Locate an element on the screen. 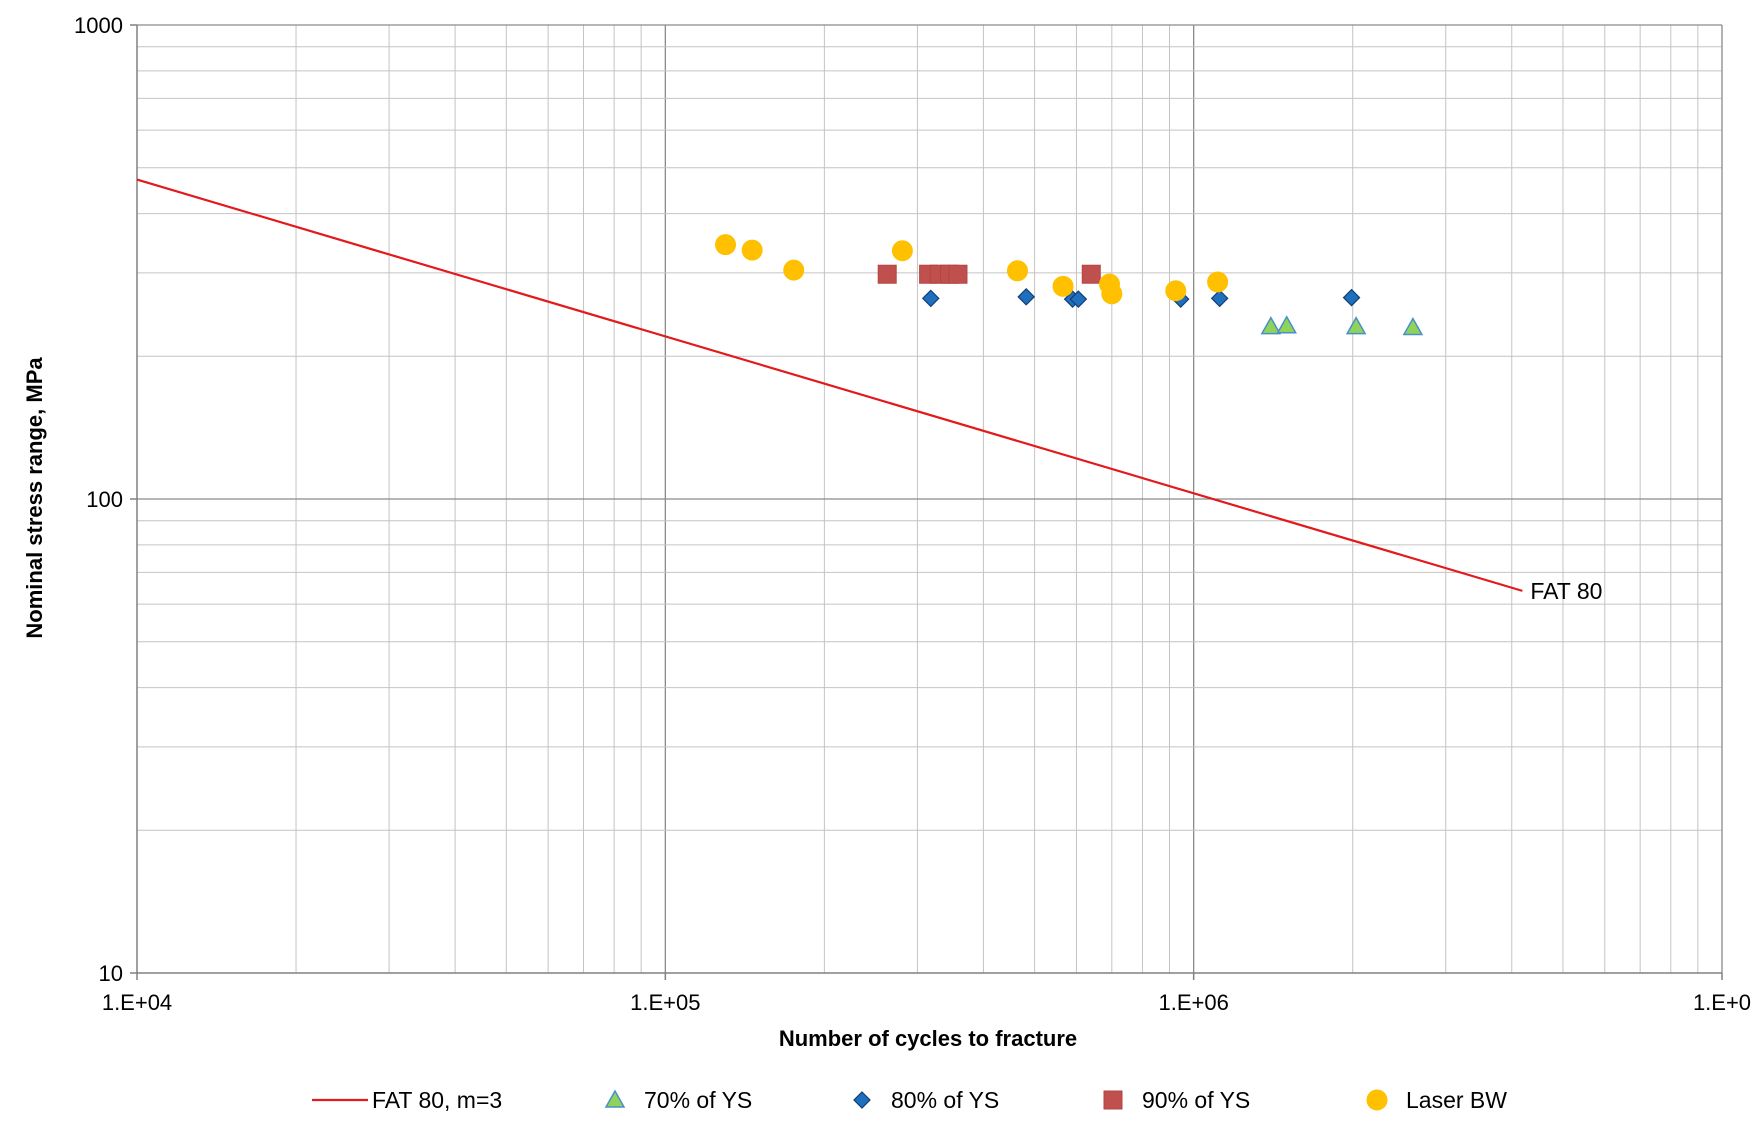  legend-item-laser-bw: Laser BW is located at coordinates (1436, 1100).